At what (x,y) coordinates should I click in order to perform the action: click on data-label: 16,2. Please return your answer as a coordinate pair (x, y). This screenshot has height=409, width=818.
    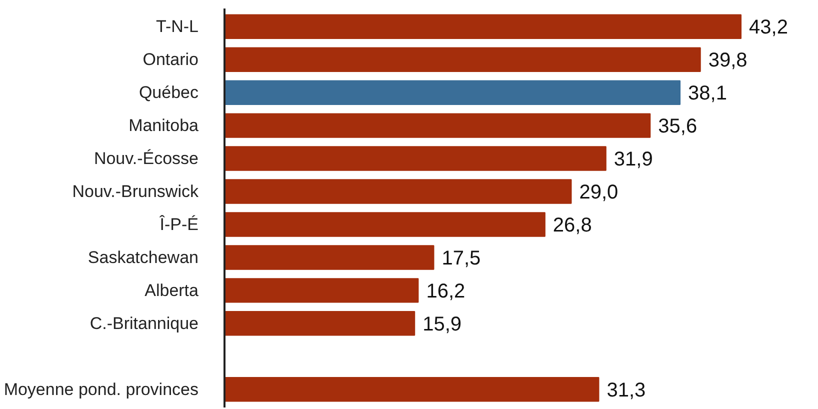
    Looking at the image, I should click on (446, 291).